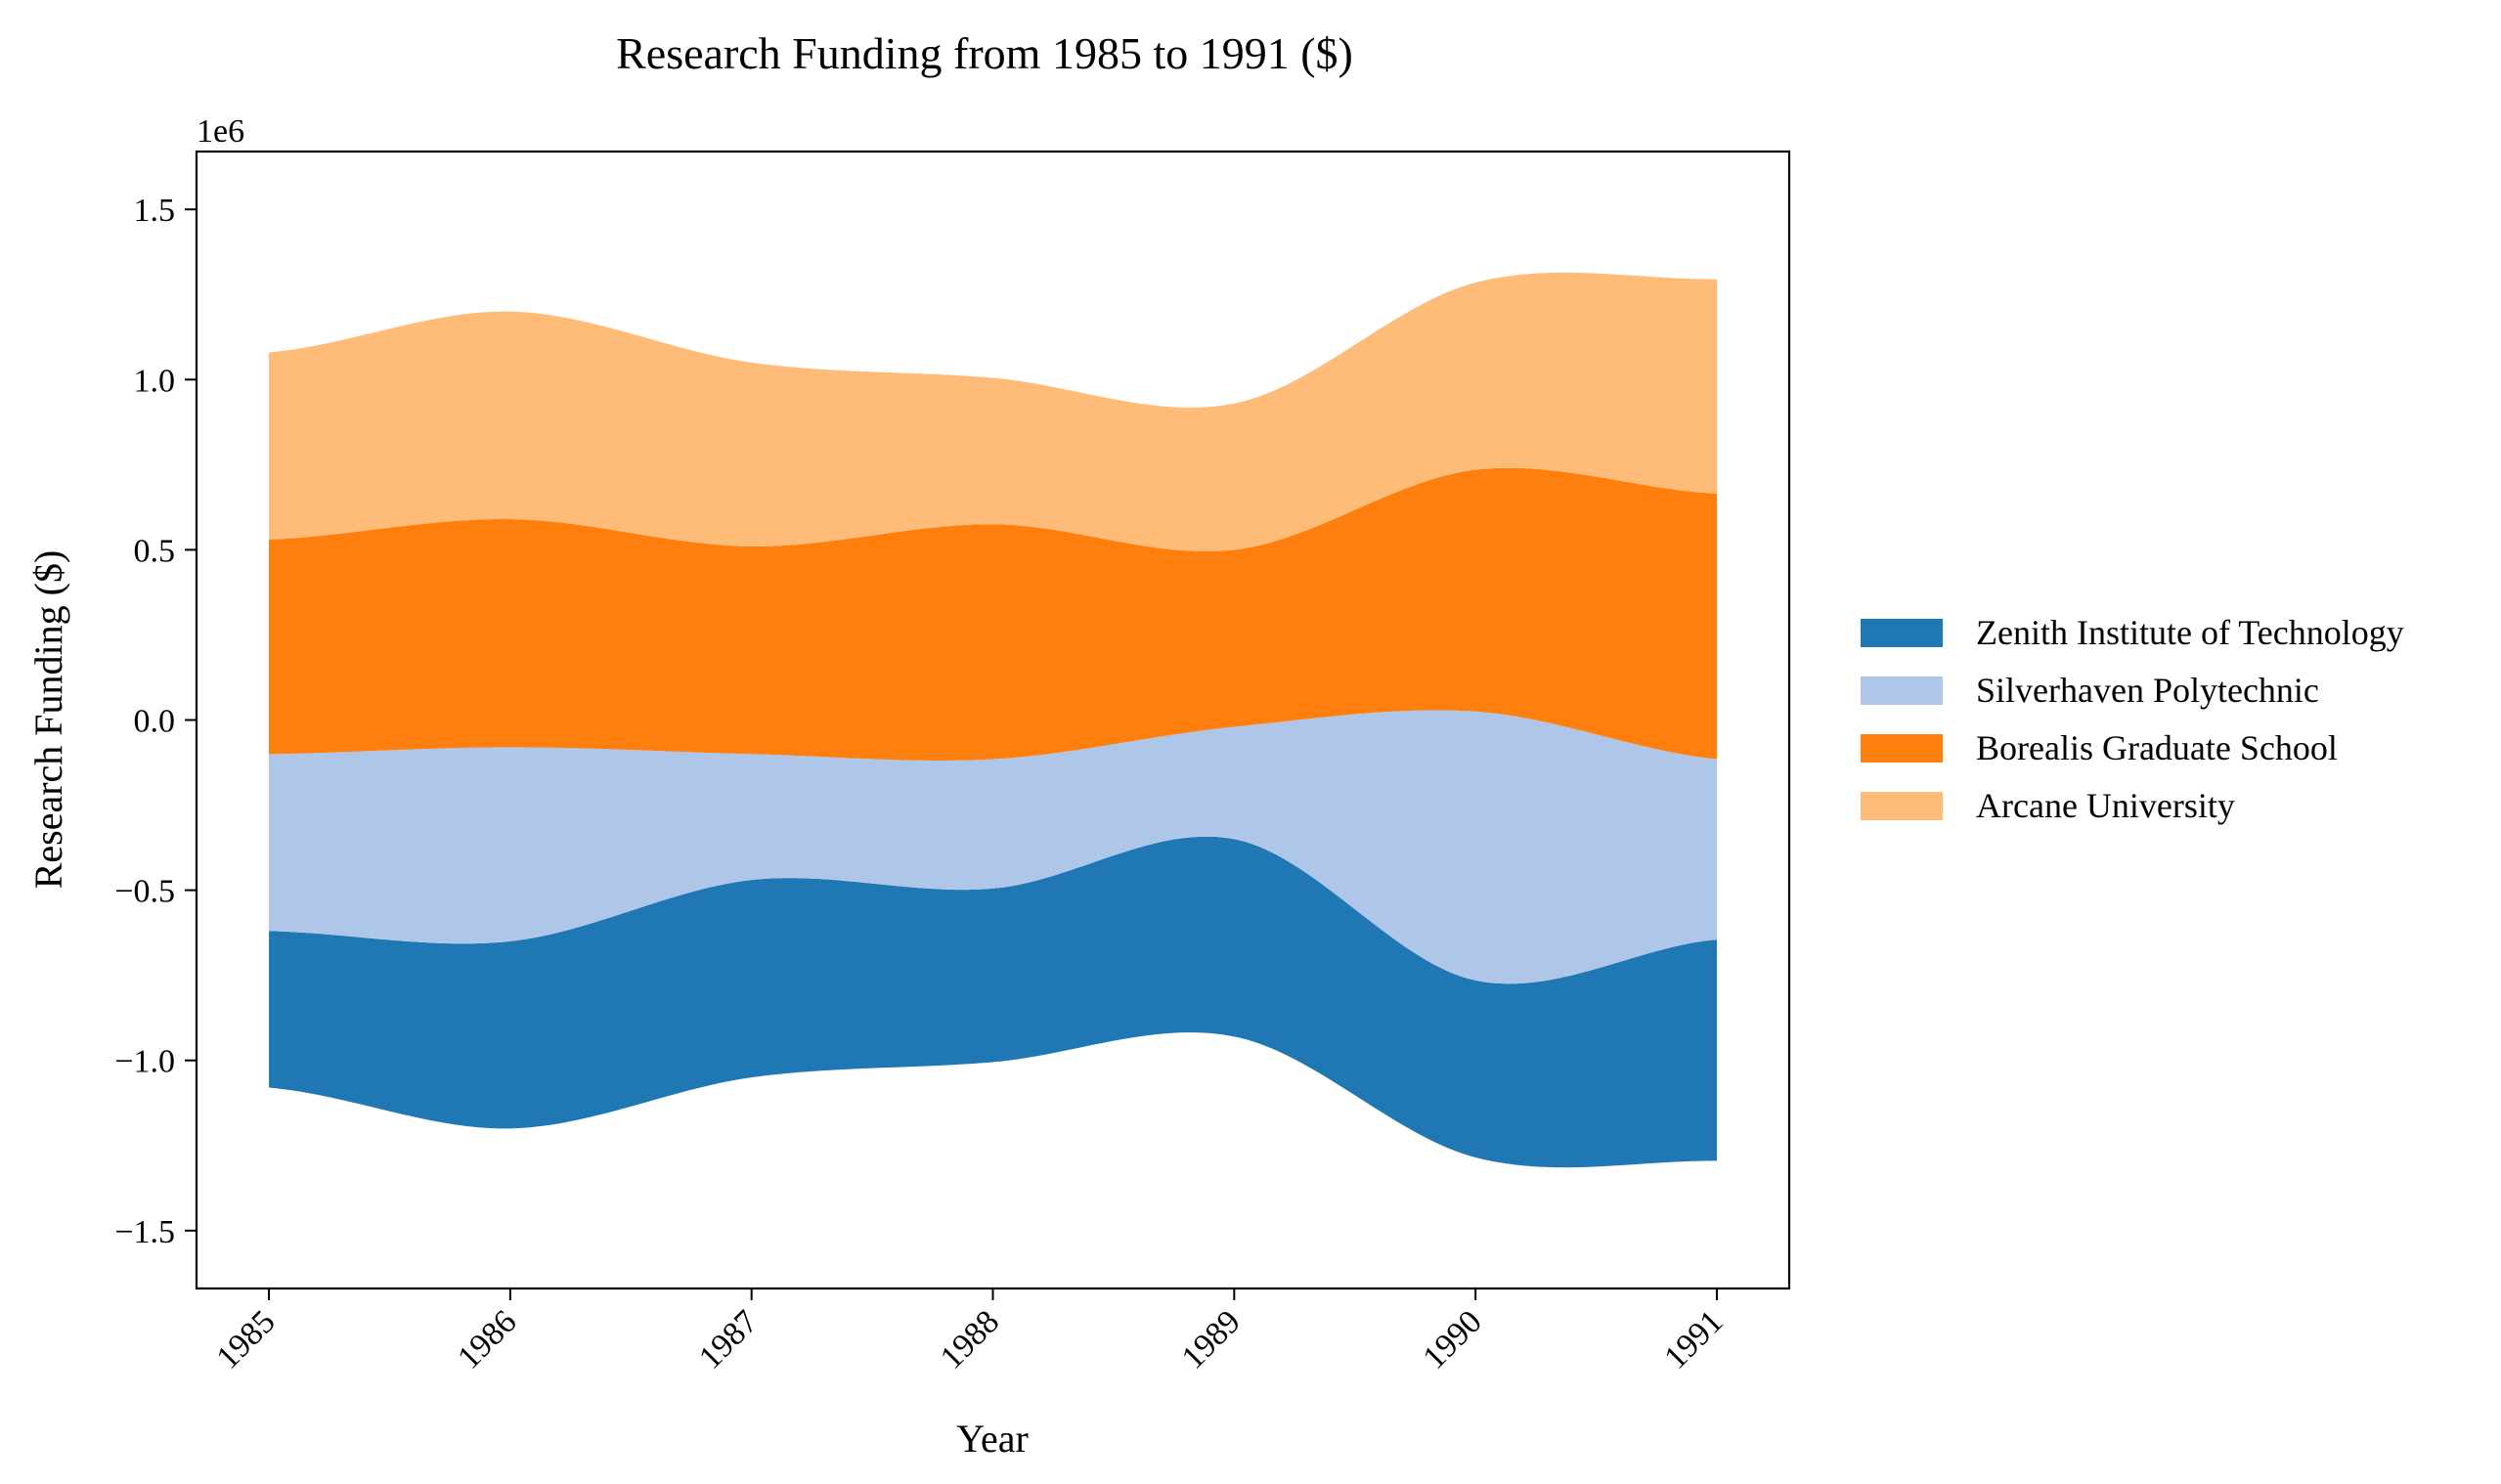 Image resolution: width=2501 pixels, height=1484 pixels. I want to click on stream-zenith-institute-of-technology, so click(993, 1002).